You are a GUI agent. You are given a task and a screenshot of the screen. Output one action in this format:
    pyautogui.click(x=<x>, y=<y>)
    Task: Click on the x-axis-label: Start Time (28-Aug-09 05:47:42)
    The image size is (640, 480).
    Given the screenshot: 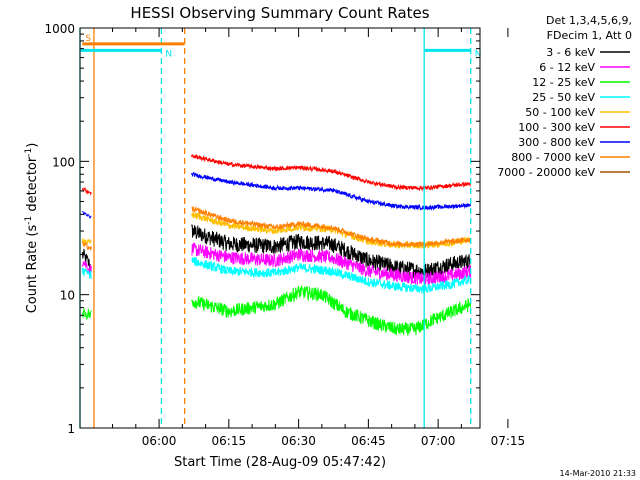 What is the action you would take?
    pyautogui.click(x=280, y=462)
    